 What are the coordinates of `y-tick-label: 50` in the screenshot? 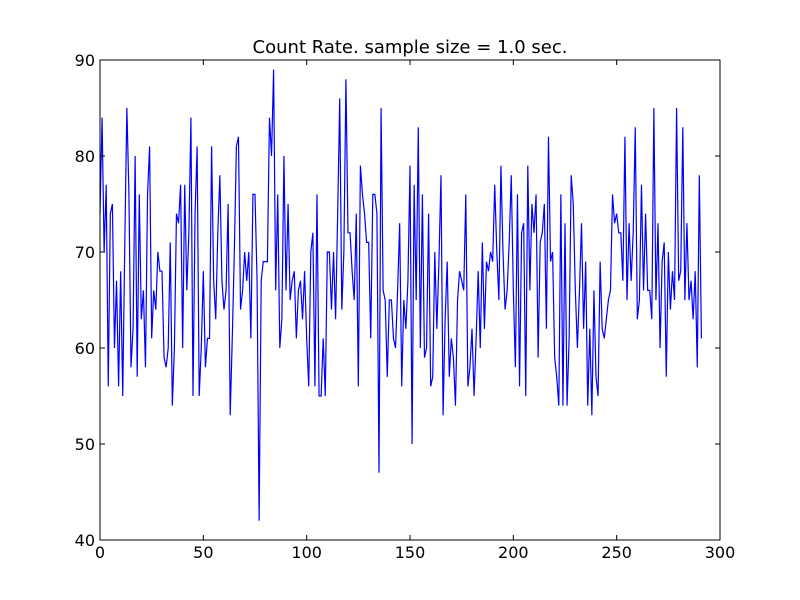 It's located at (85, 444).